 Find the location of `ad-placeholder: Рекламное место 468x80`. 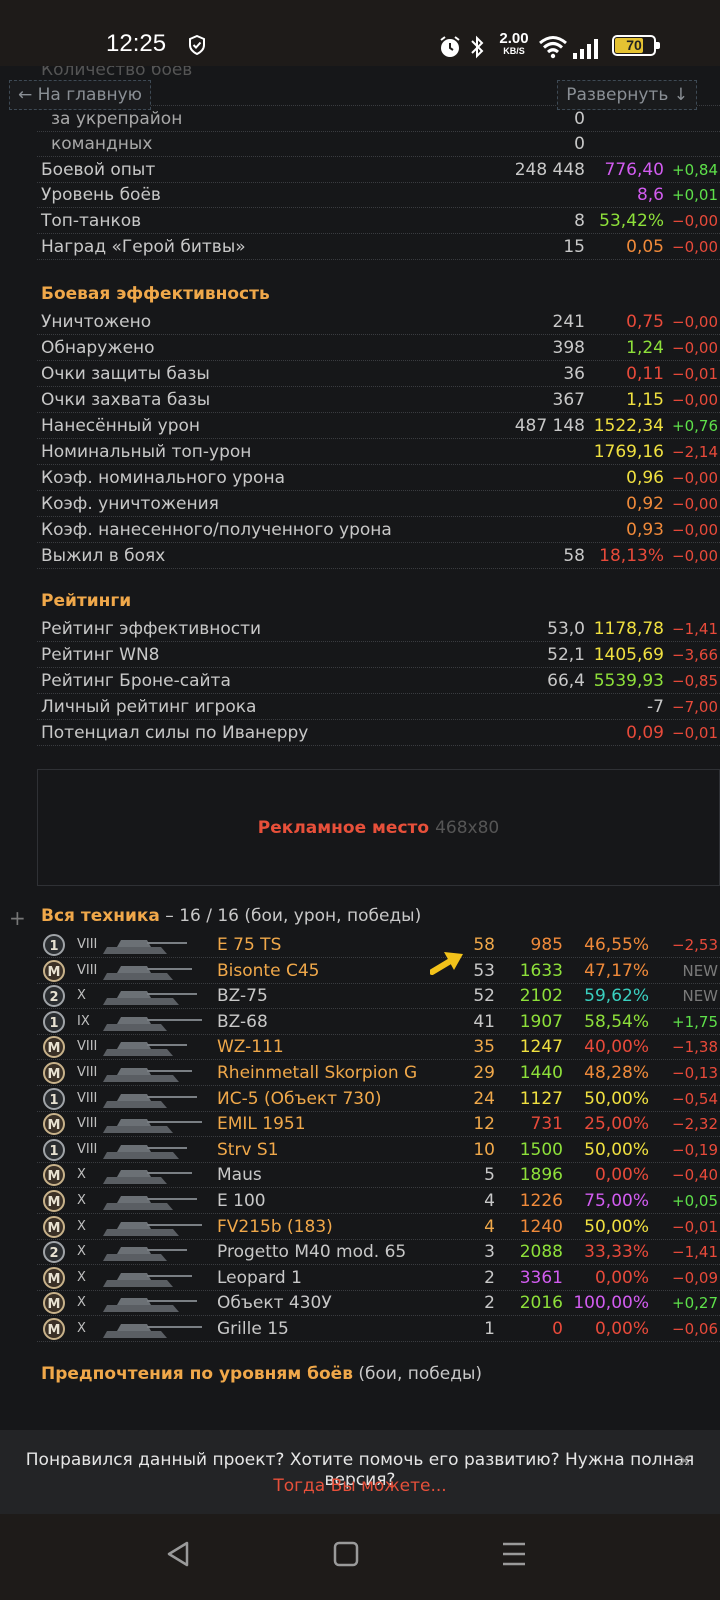

ad-placeholder: Рекламное место 468x80 is located at coordinates (378, 827).